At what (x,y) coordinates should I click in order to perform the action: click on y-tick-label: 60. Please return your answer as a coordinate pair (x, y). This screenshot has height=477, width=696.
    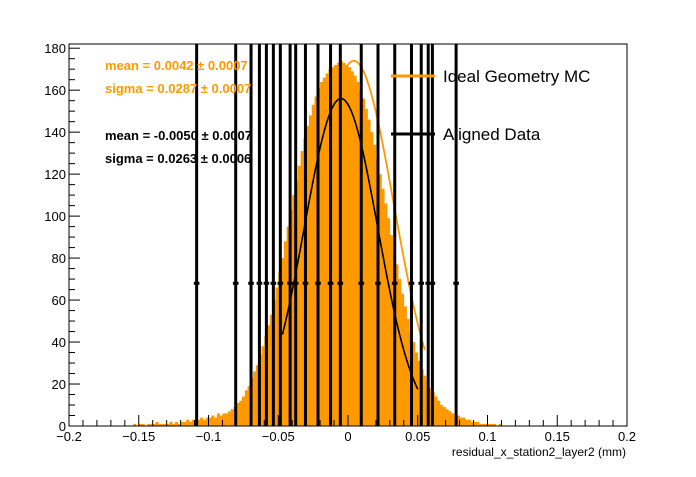
    Looking at the image, I should click on (59, 300).